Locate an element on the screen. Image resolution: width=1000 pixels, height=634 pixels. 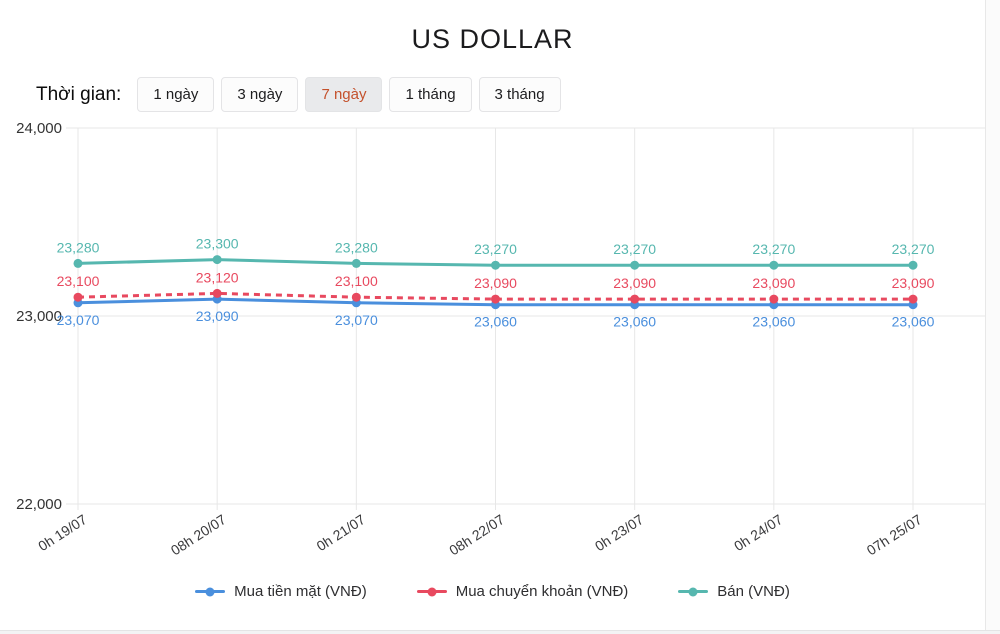
time-filter-button: 7 ngày is located at coordinates (344, 94).